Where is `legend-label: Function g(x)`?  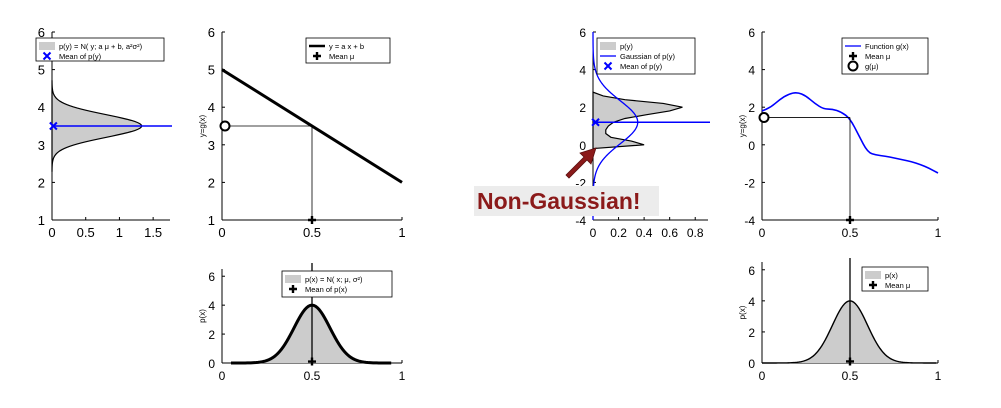 legend-label: Function g(x) is located at coordinates (887, 46).